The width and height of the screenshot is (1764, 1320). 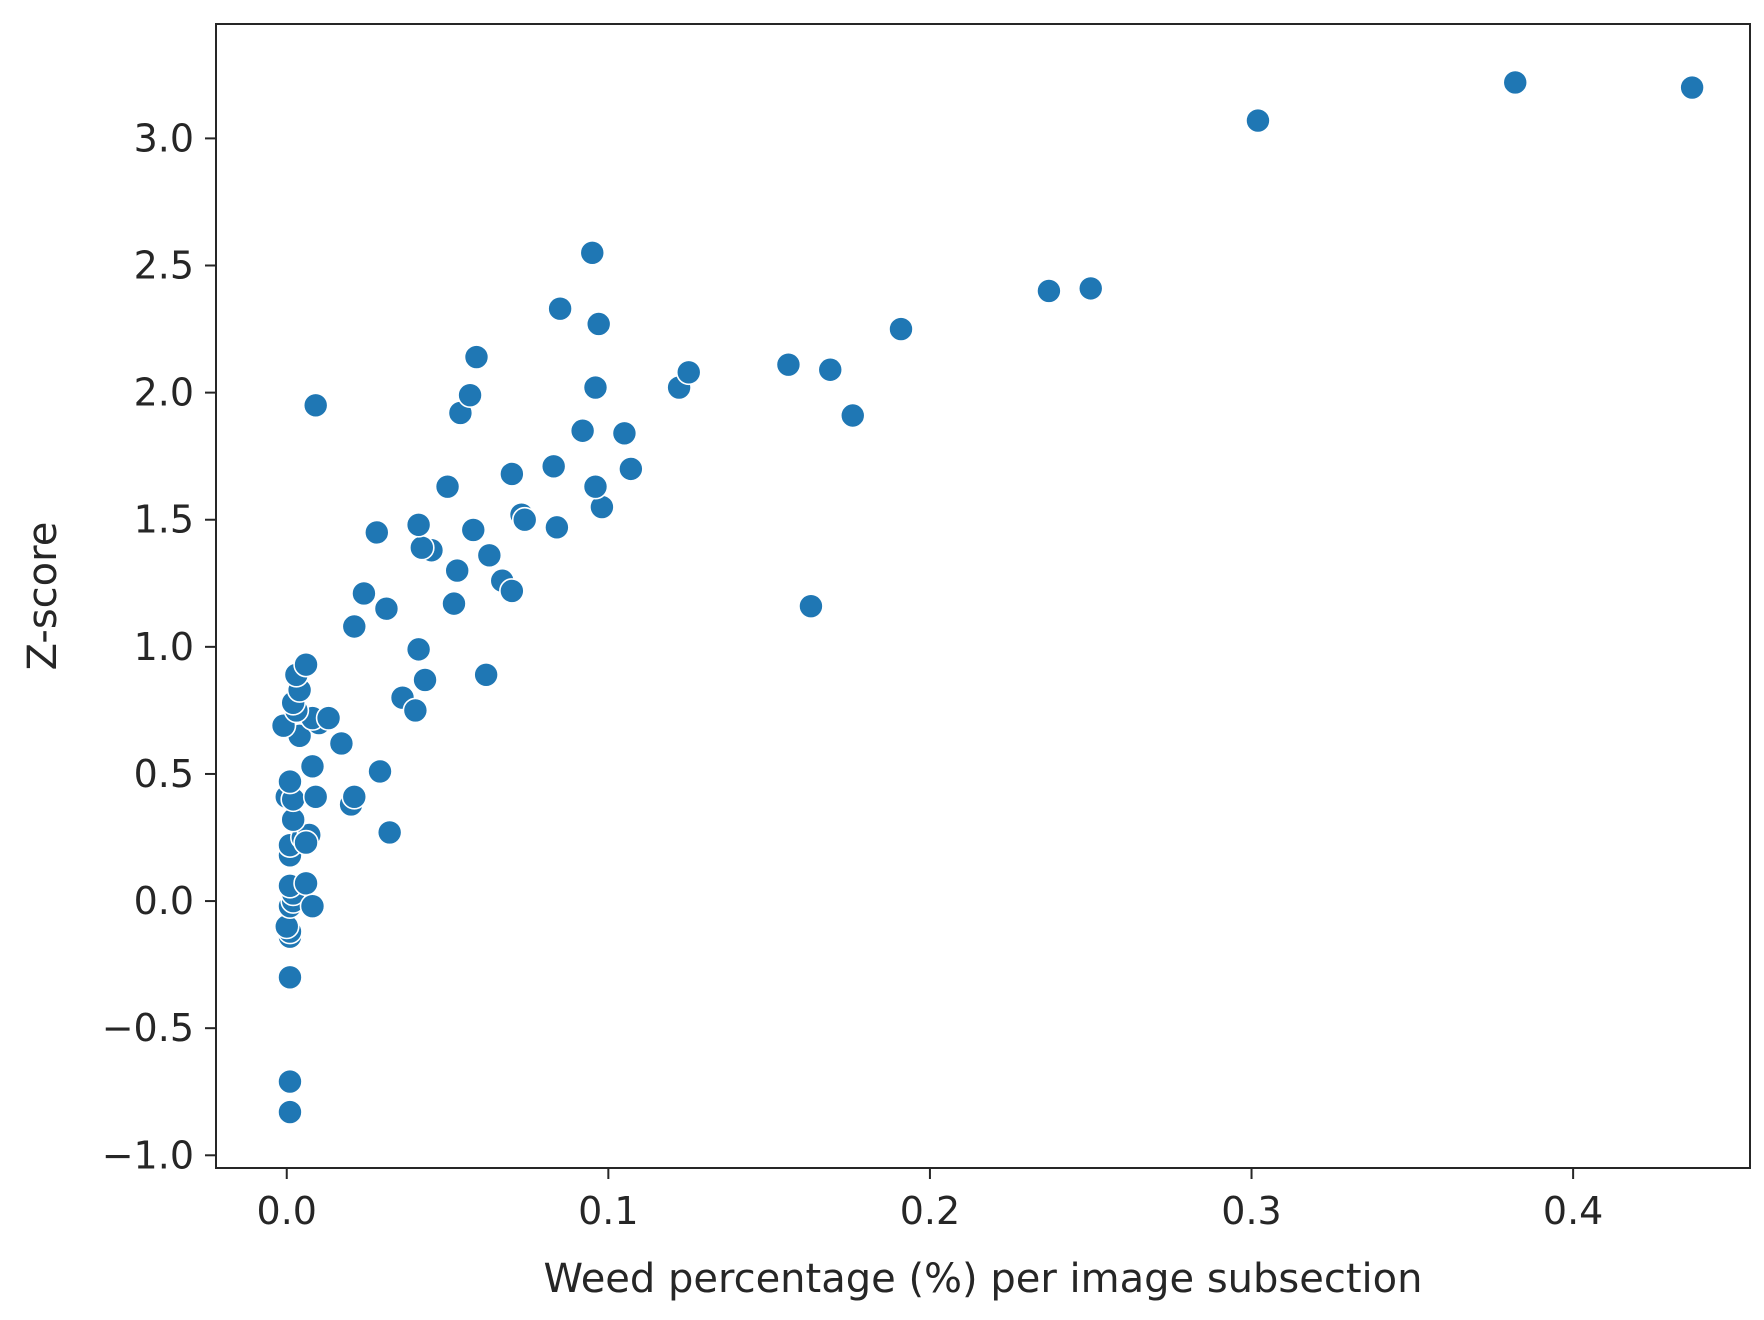 I want to click on x-tick-label: 0.2, so click(x=930, y=1211).